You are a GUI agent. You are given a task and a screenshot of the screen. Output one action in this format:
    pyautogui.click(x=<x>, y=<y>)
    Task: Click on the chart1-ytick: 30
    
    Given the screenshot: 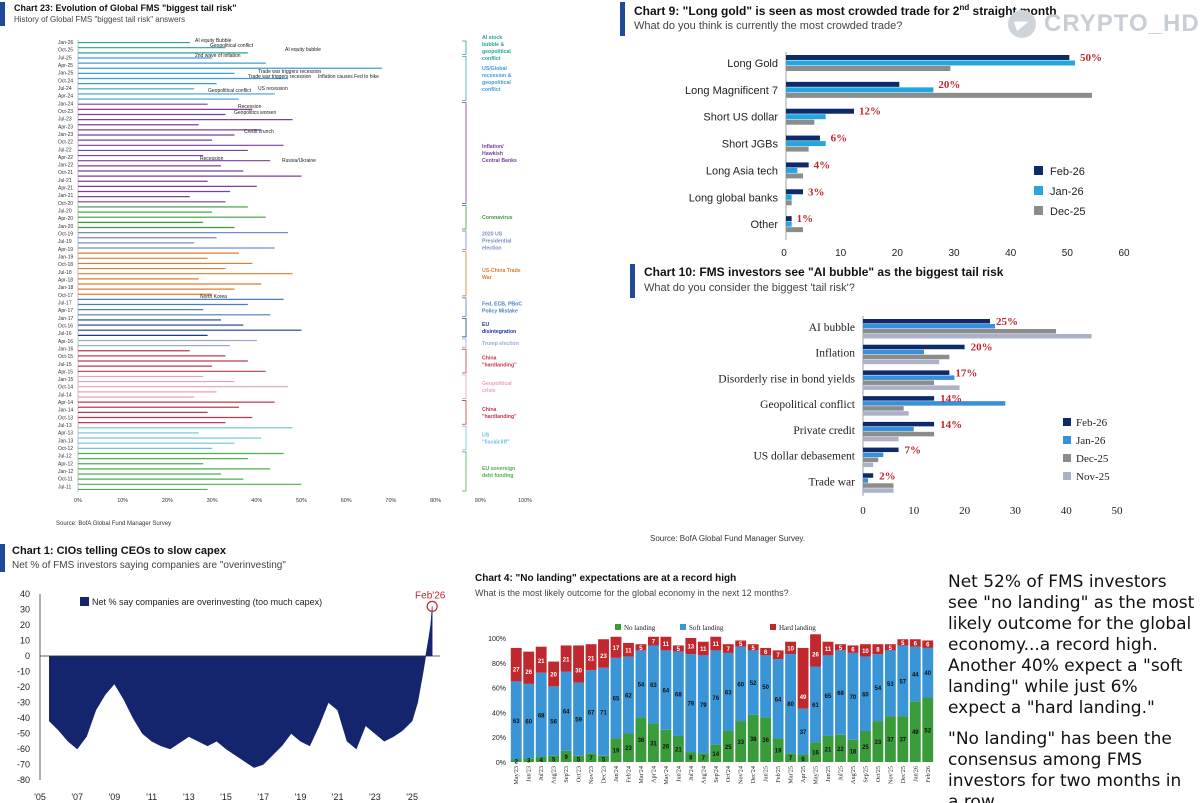 What is the action you would take?
    pyautogui.click(x=25, y=610)
    